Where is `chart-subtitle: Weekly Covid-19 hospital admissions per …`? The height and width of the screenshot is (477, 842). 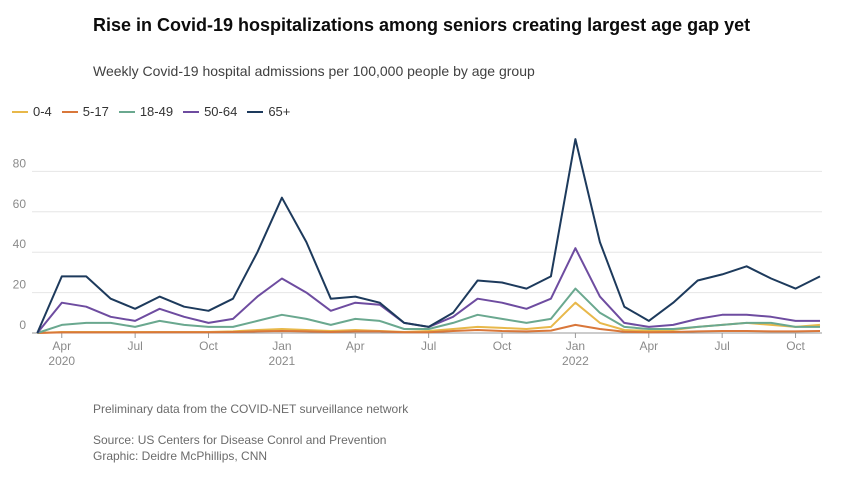 chart-subtitle: Weekly Covid-19 hospital admissions per … is located at coordinates (314, 71).